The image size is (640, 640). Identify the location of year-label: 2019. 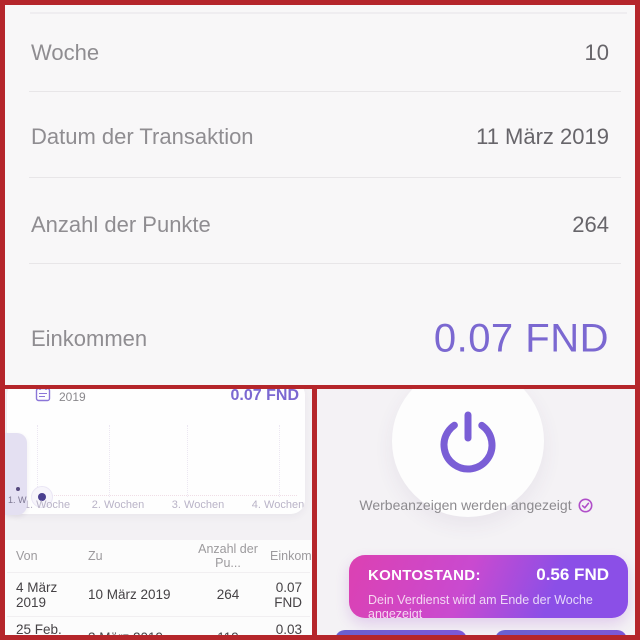
(72, 397).